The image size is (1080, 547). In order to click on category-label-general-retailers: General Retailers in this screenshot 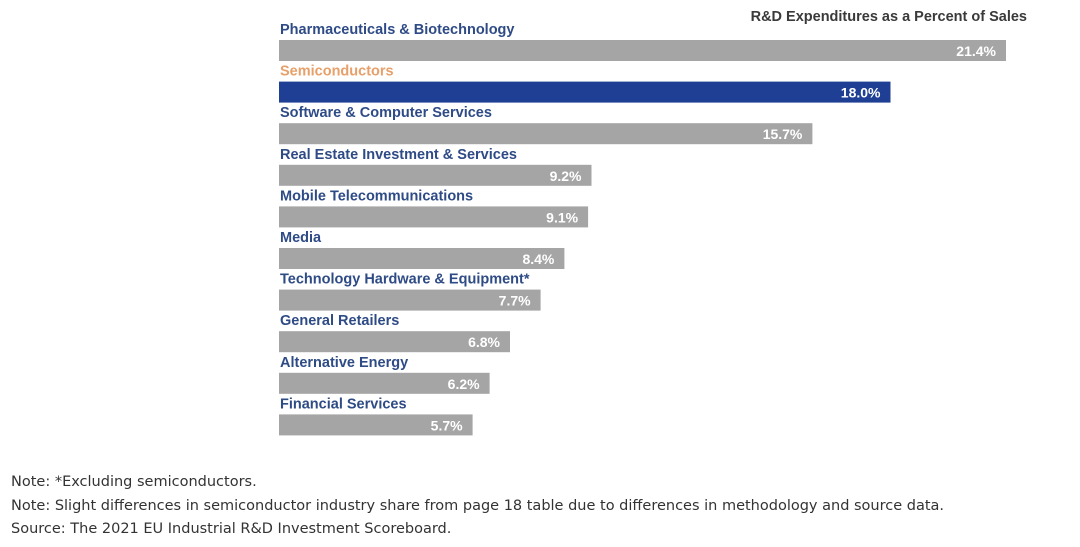, I will do `click(339, 321)`.